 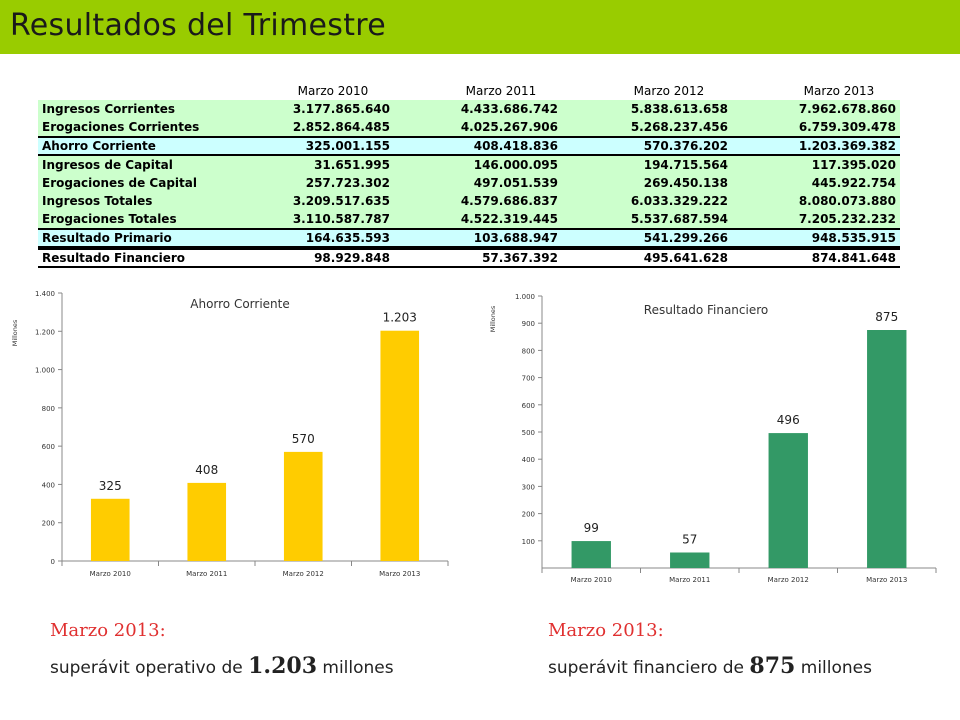 I want to click on table-cell: 495.641.628, so click(x=685, y=258).